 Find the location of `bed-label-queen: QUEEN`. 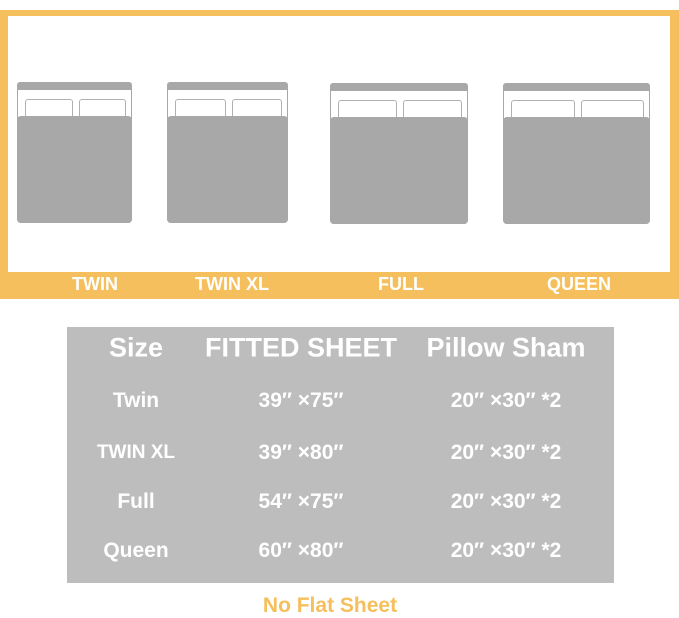

bed-label-queen: QUEEN is located at coordinates (579, 284).